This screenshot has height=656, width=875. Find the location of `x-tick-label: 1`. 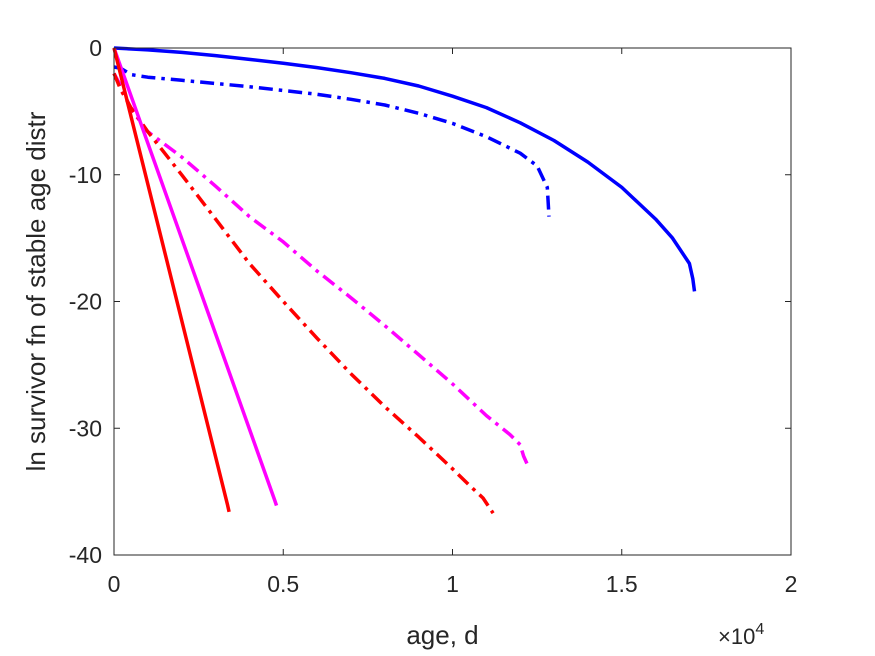

x-tick-label: 1 is located at coordinates (452, 584).